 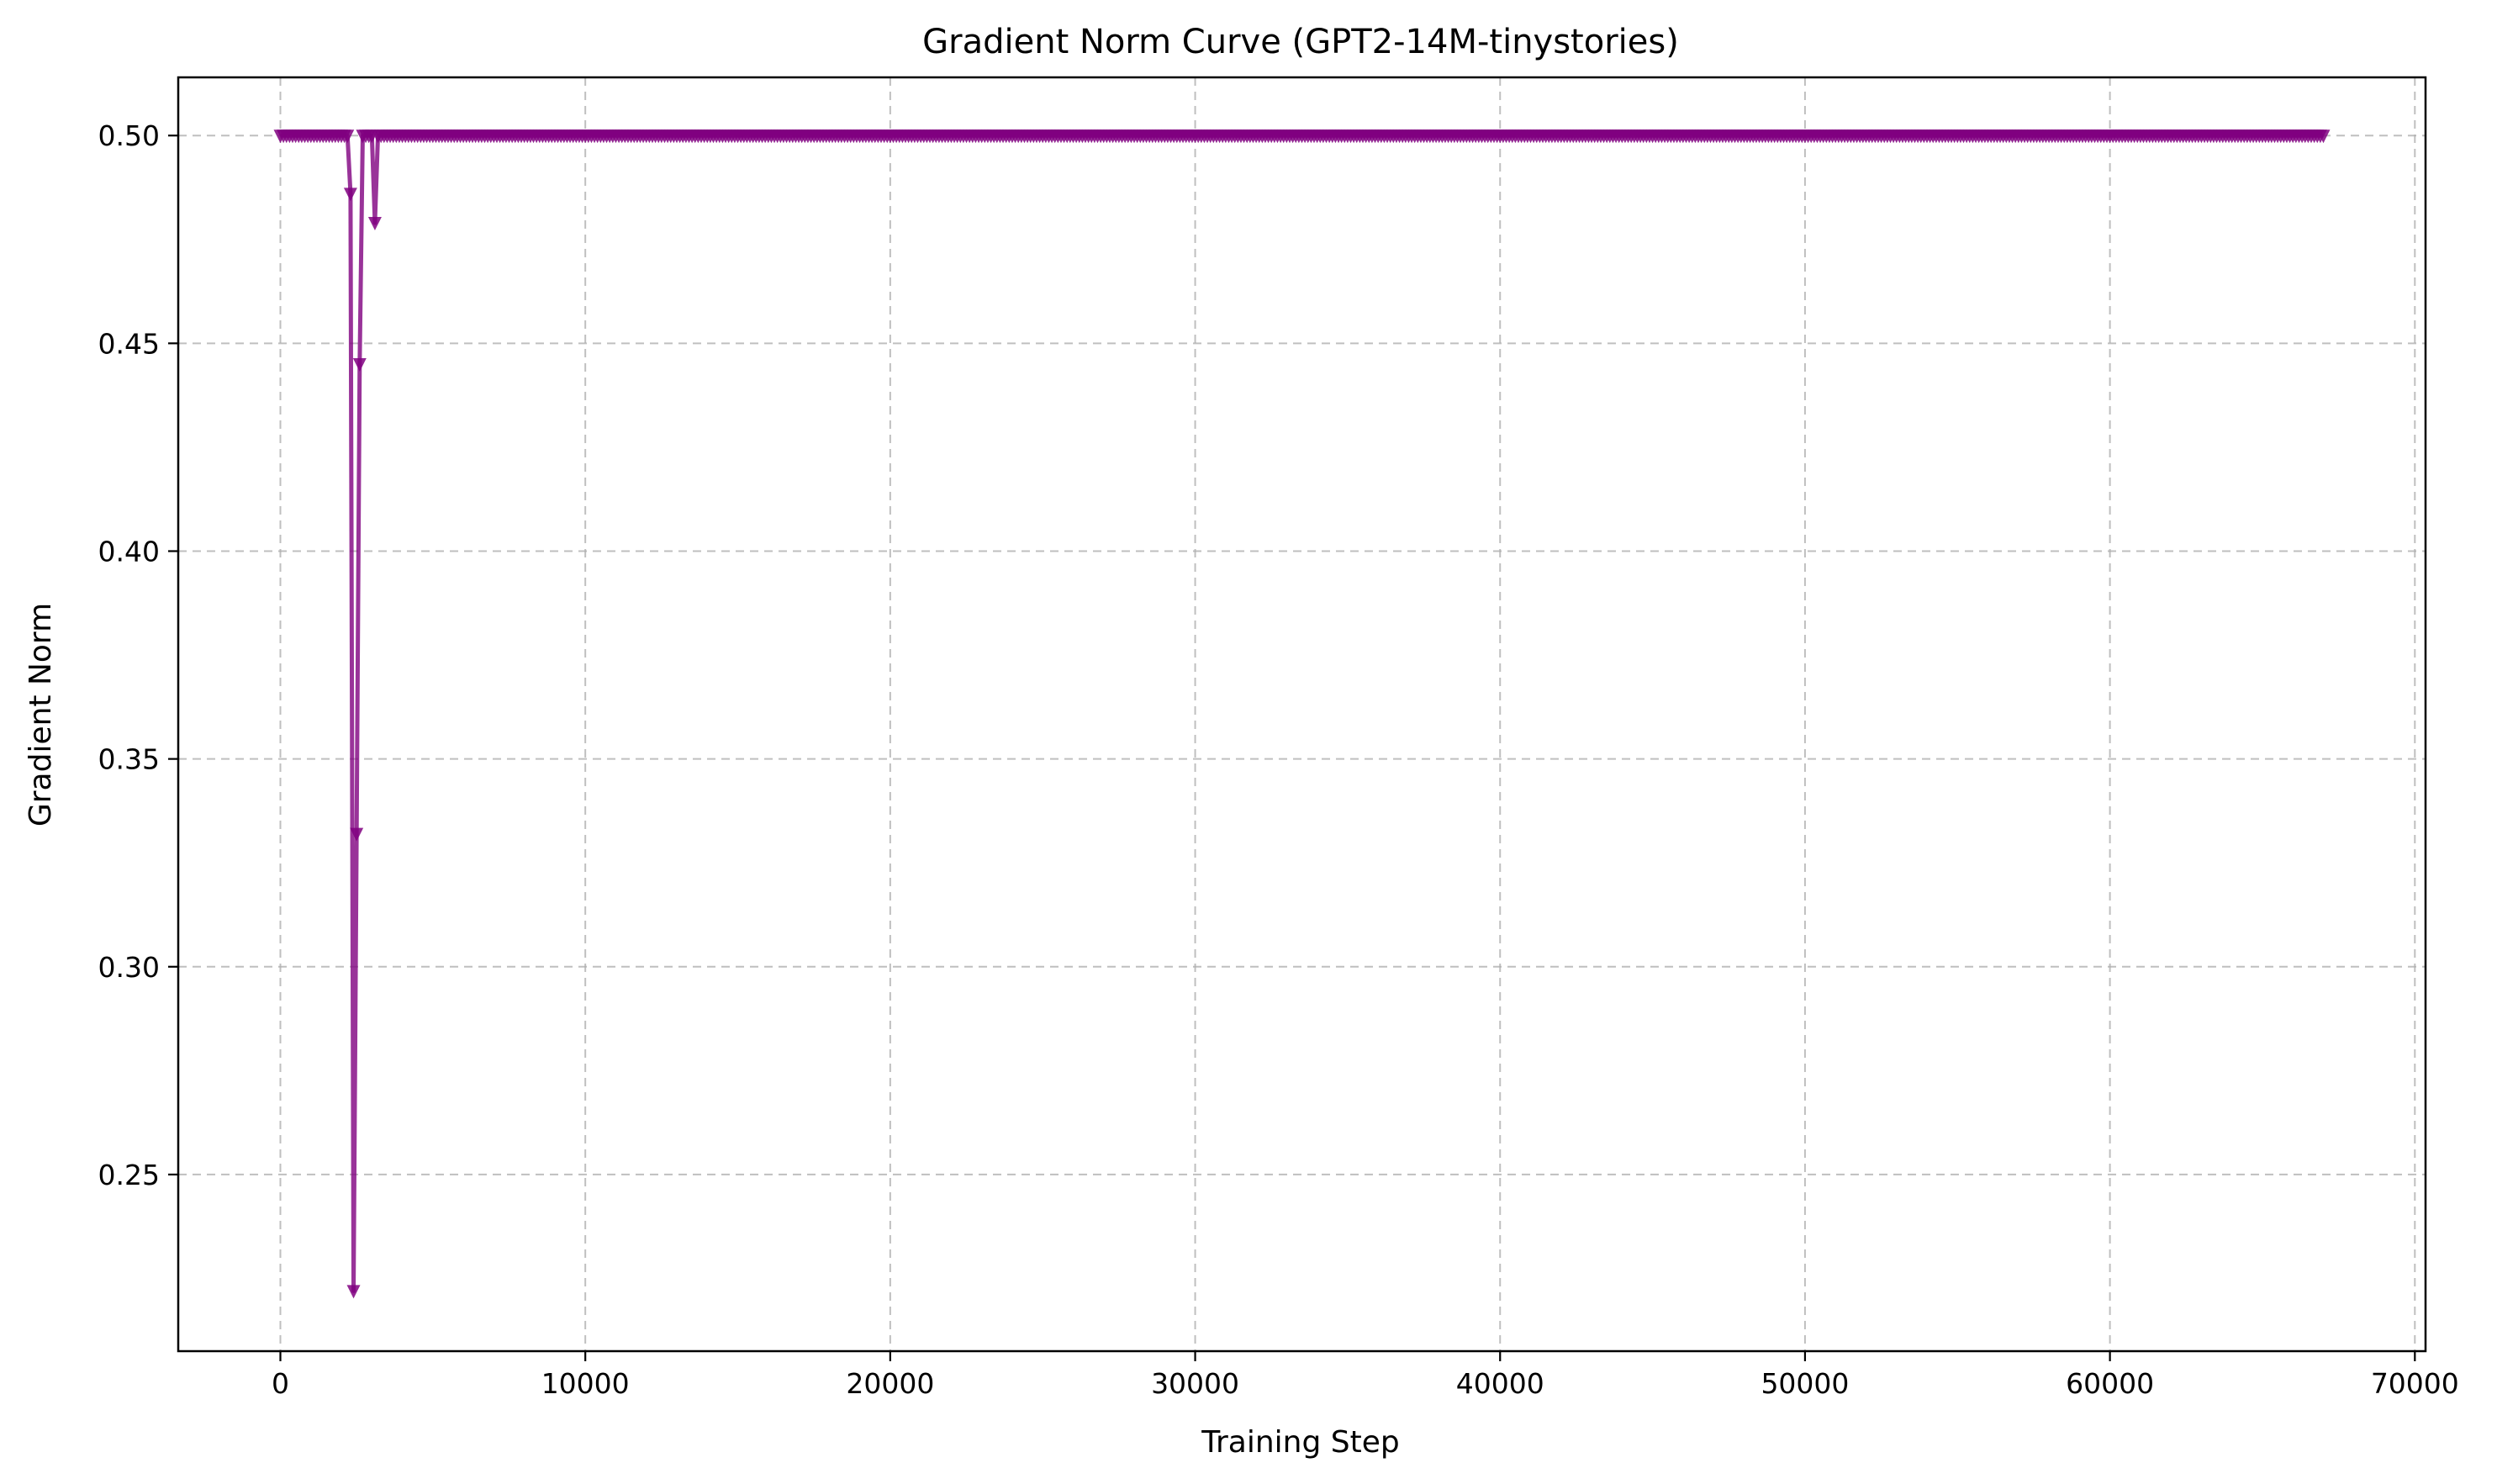 I want to click on y-tick-label: 0.25, so click(x=129, y=1175).